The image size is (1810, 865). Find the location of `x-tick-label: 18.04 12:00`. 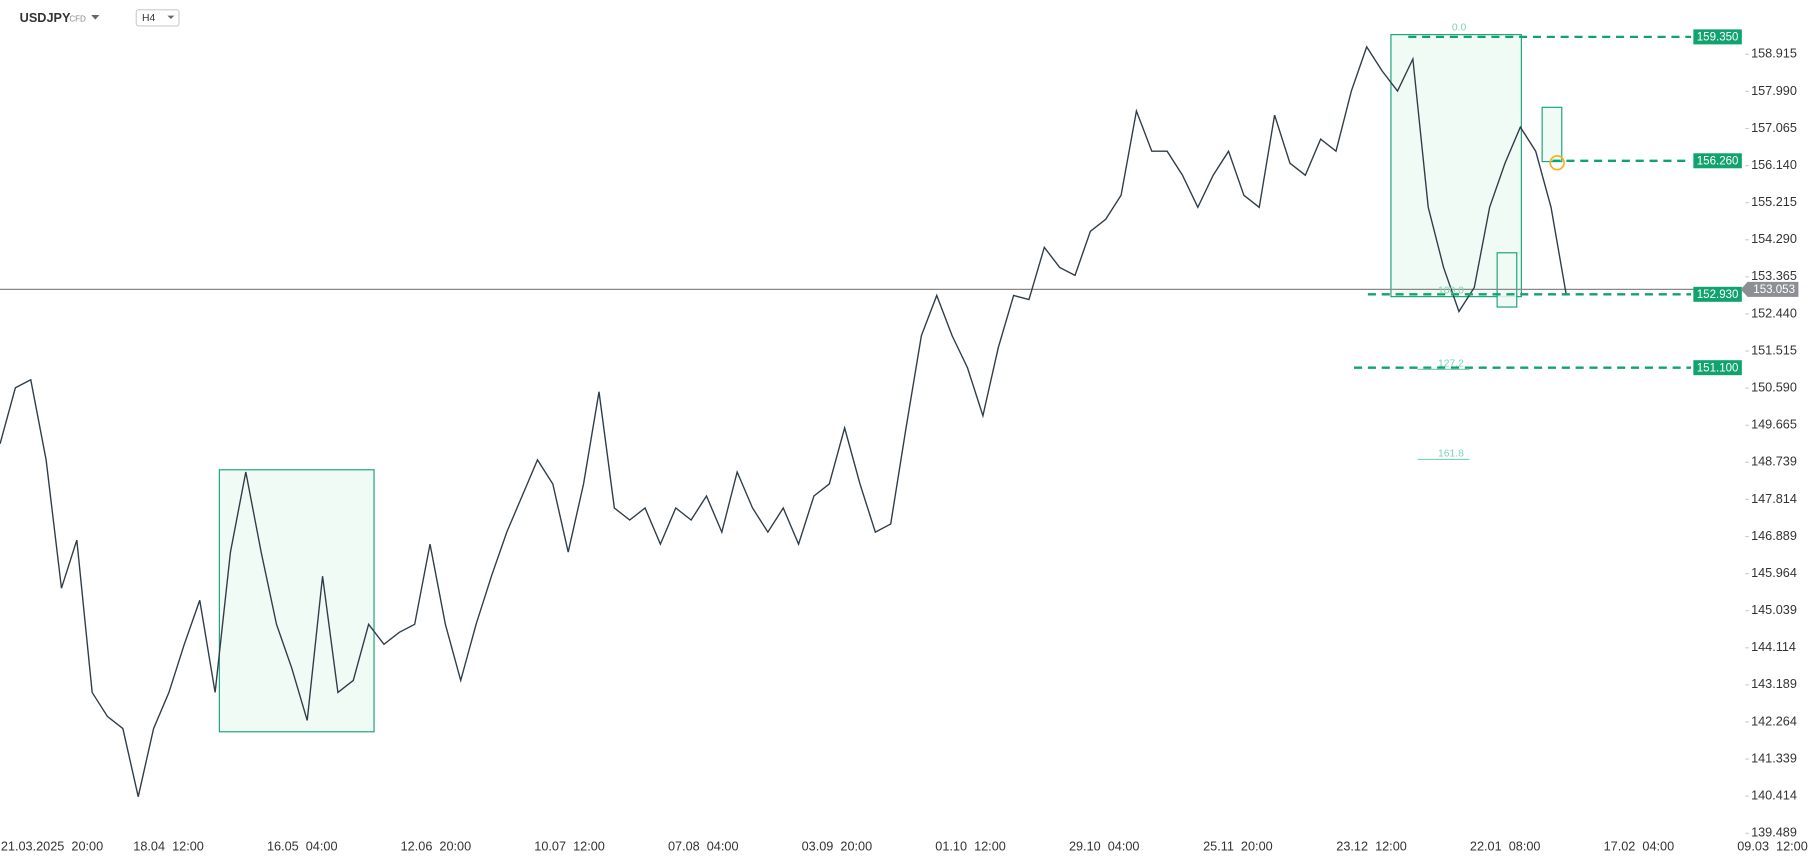

x-tick-label: 18.04 12:00 is located at coordinates (168, 847).